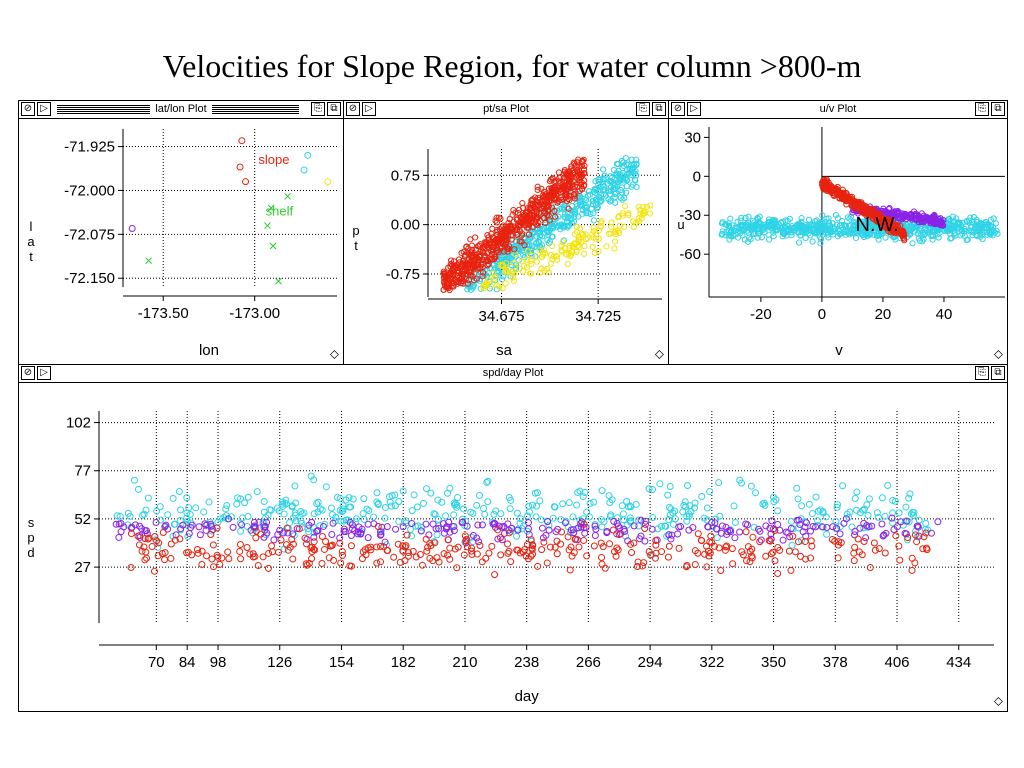 The height and width of the screenshot is (768, 1024). What do you see at coordinates (273, 159) in the screenshot?
I see `slope-annotation: slope` at bounding box center [273, 159].